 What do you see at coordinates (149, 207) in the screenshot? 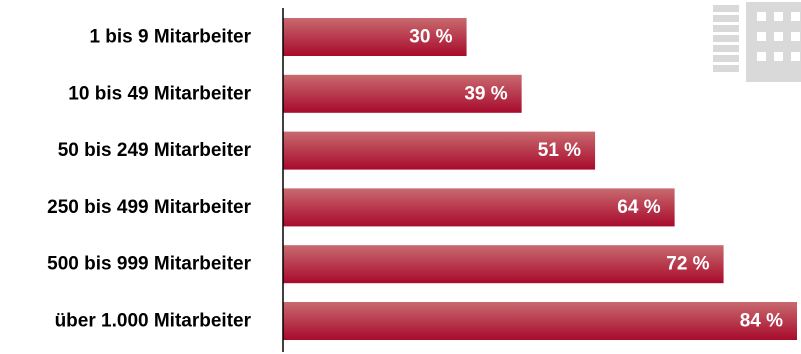
I see `category-label: 250 bis 499 Mitarbeiter` at bounding box center [149, 207].